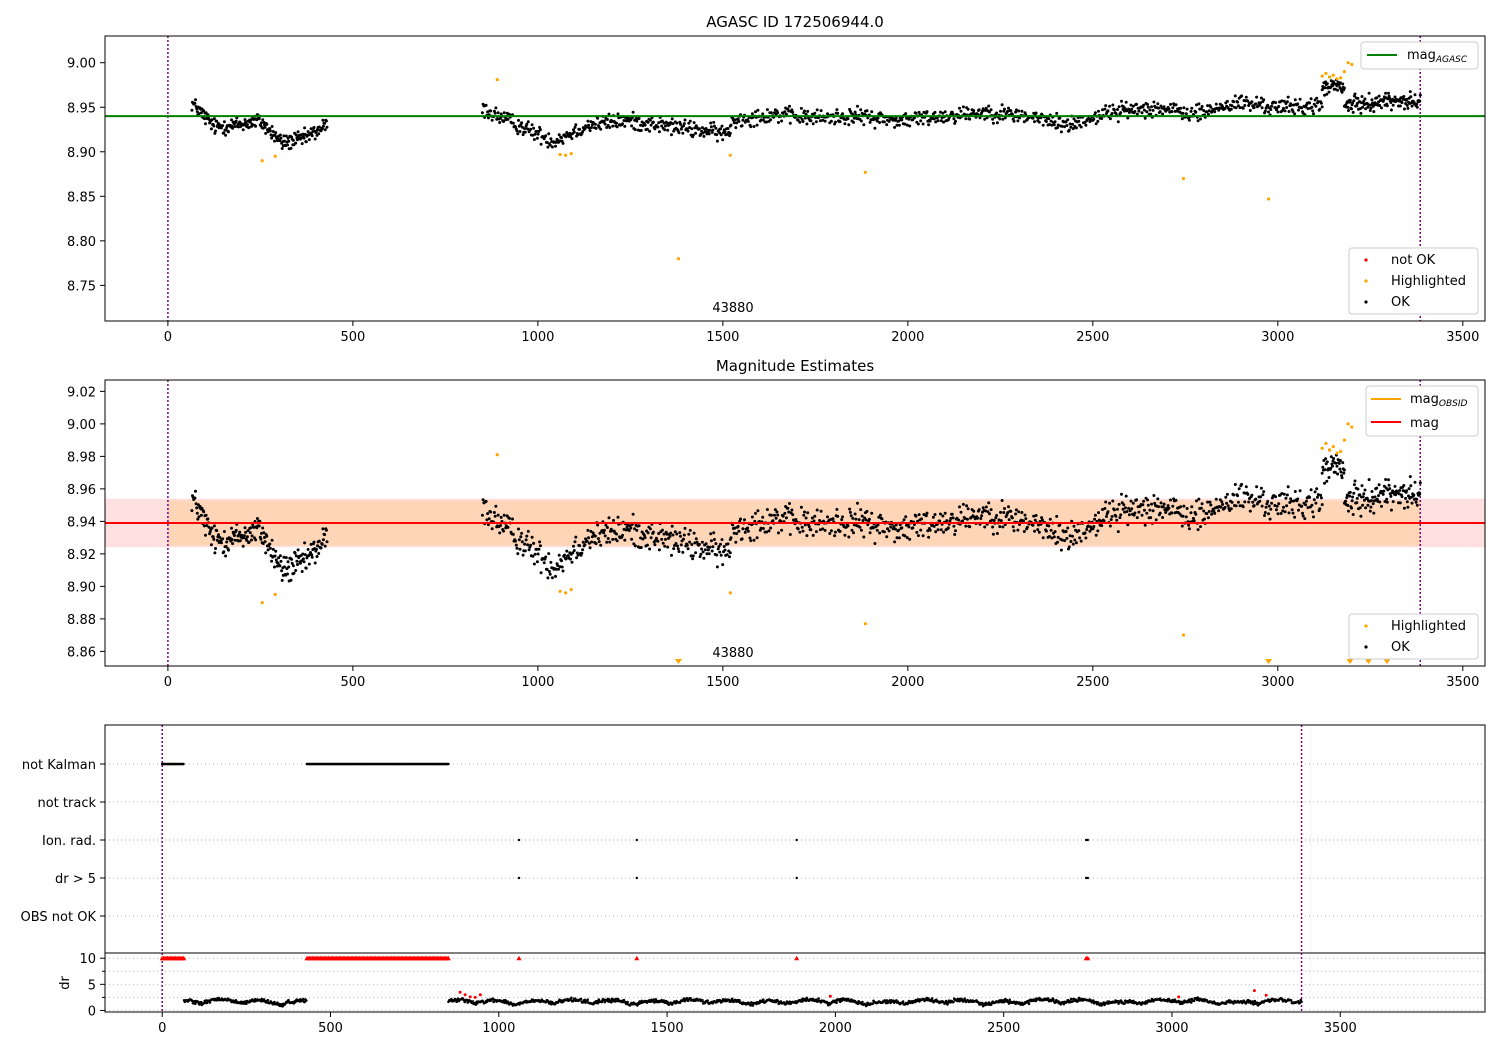  Describe the element at coordinates (1428, 626) in the screenshot. I see `legend-highlighted-label-2: Highlighted` at that location.